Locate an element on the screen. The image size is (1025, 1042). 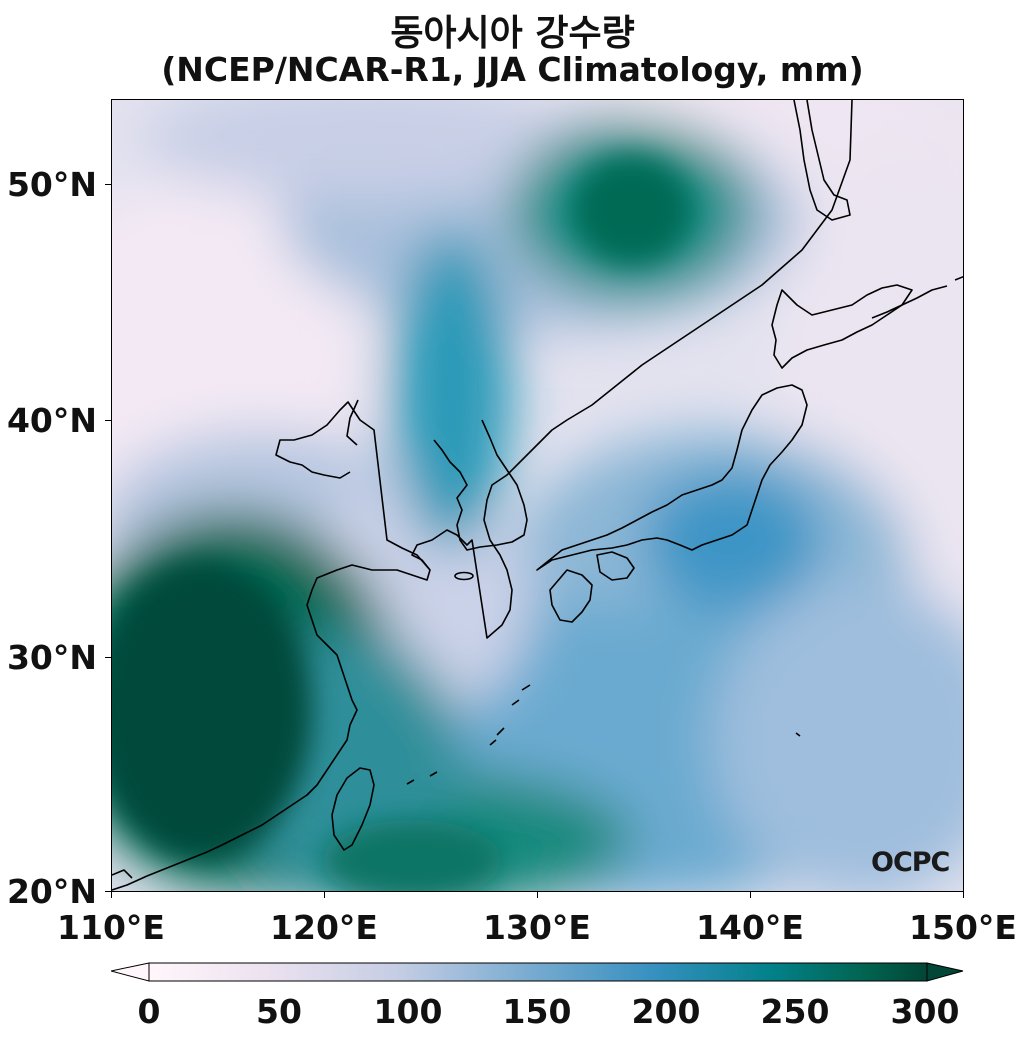
colorbar-max-extend is located at coordinates (945, 972).